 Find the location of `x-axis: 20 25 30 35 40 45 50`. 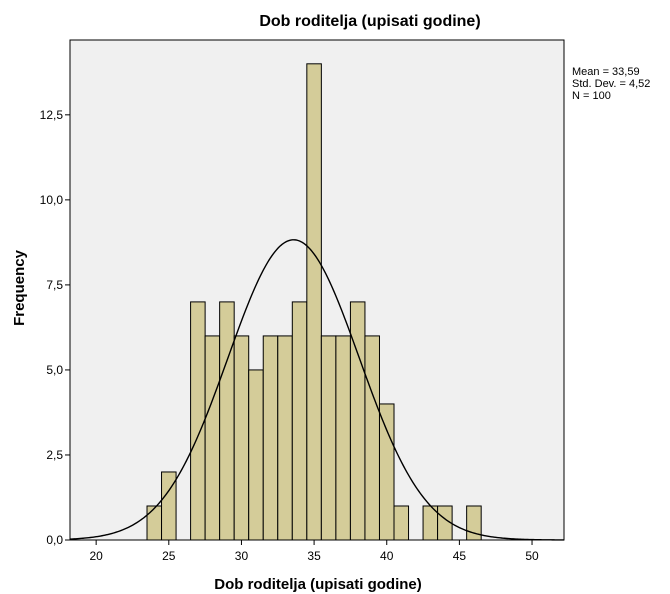

x-axis: 20 25 30 35 40 45 50 is located at coordinates (314, 551).